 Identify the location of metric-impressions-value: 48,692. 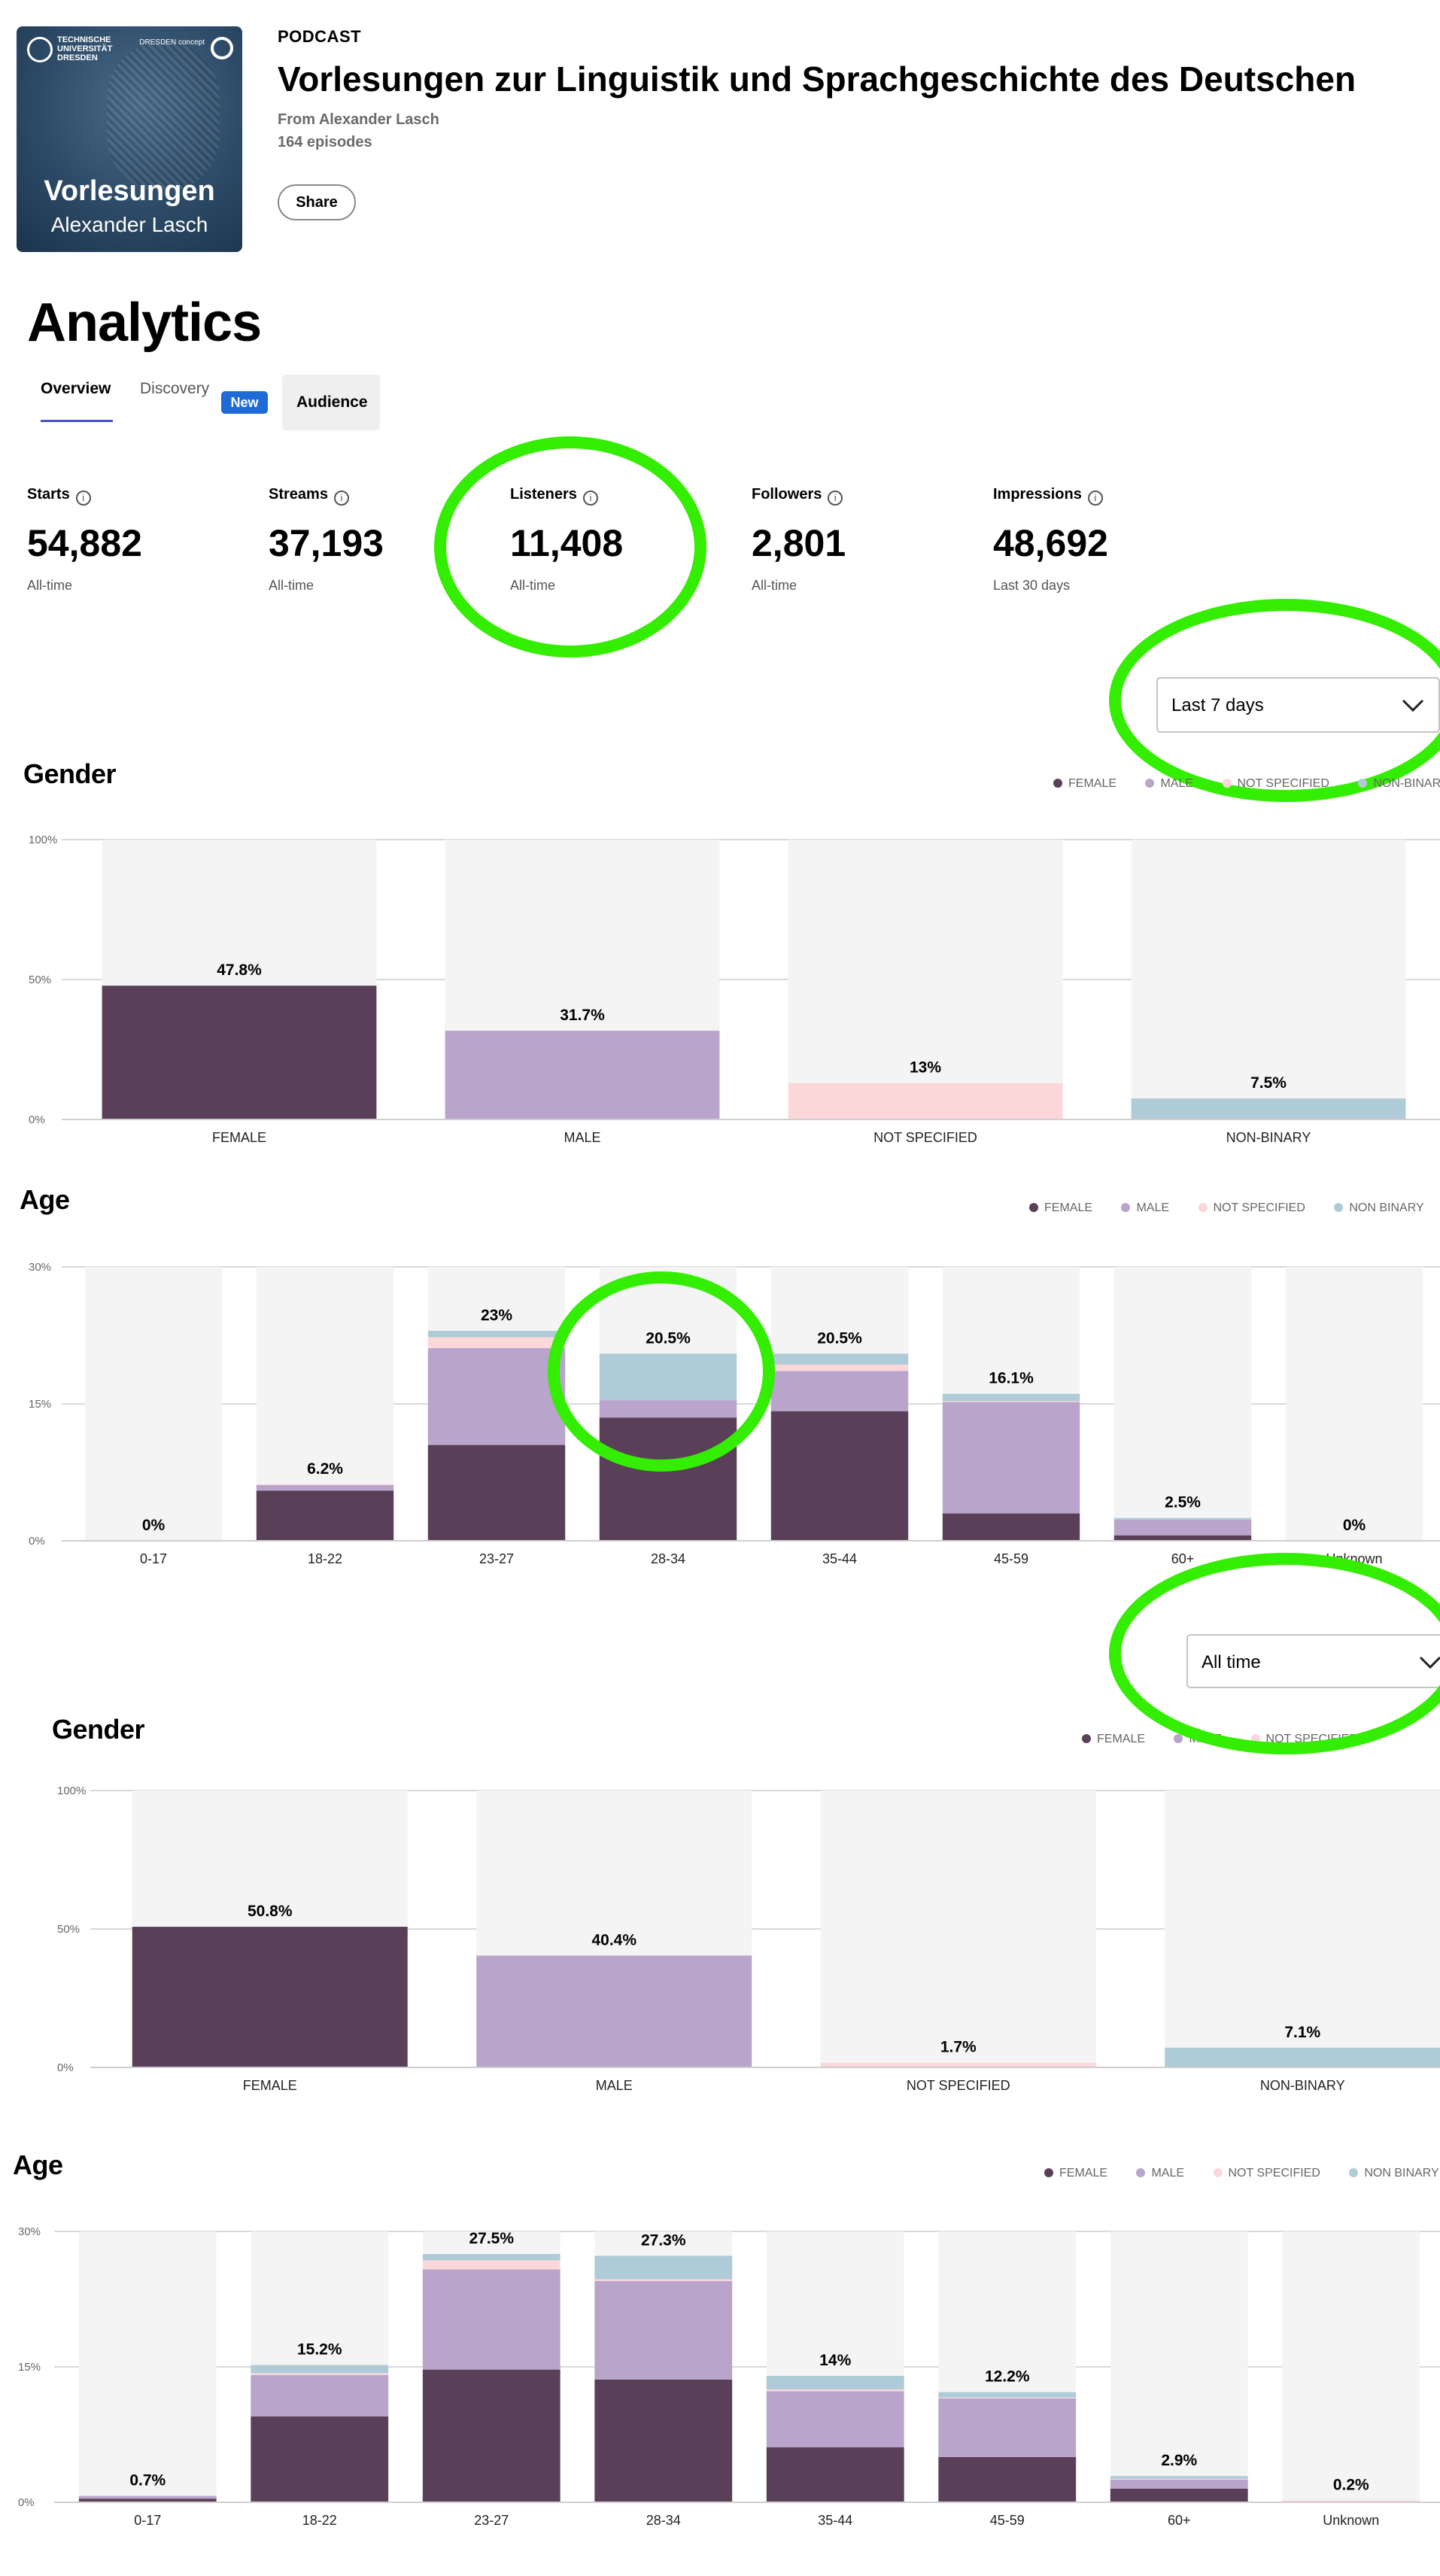
(1050, 543).